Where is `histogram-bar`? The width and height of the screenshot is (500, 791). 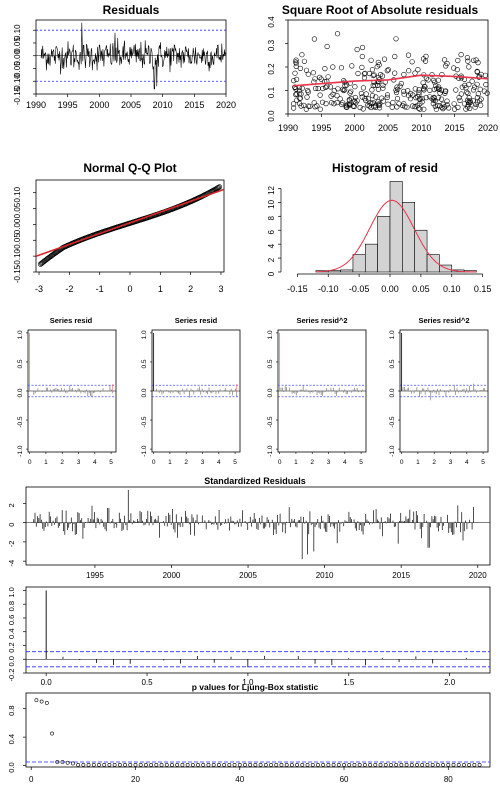 histogram-bar is located at coordinates (421, 251).